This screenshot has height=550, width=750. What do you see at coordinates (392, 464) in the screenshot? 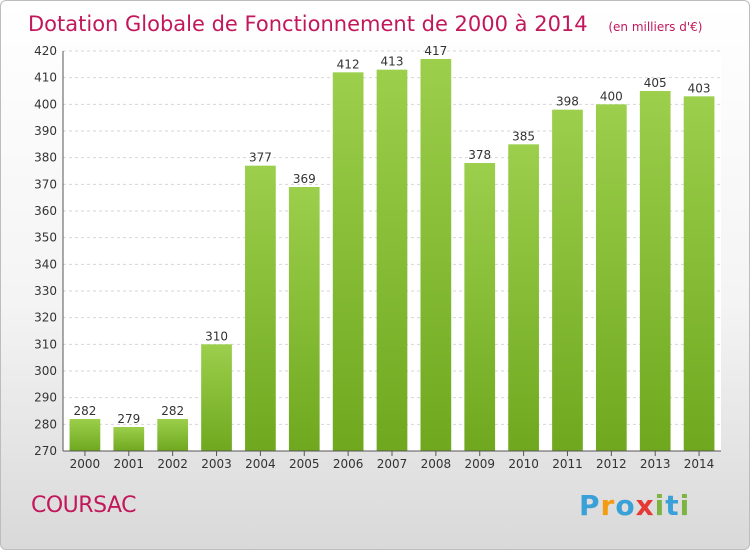
I see `x-tick-label: 2007` at bounding box center [392, 464].